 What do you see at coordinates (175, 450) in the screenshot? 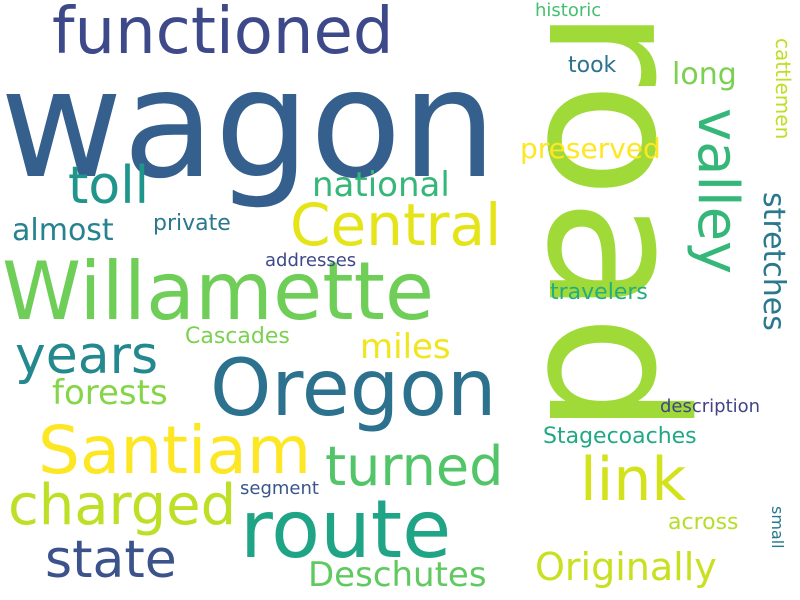
I see `word-santiam: Santiam` at bounding box center [175, 450].